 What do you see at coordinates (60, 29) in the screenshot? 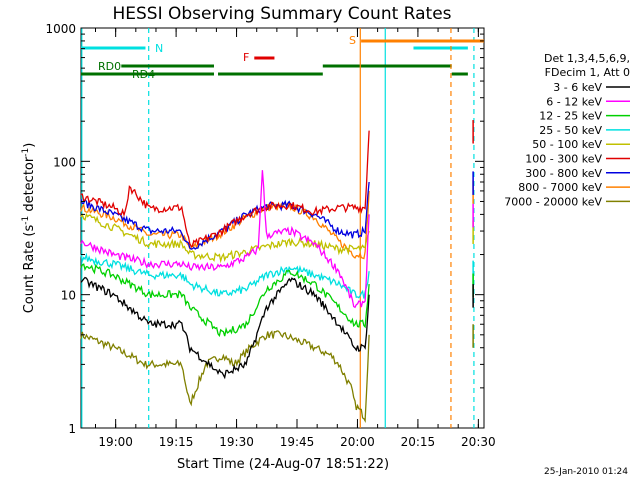
I see `y-tick-label: 1000` at bounding box center [60, 29].